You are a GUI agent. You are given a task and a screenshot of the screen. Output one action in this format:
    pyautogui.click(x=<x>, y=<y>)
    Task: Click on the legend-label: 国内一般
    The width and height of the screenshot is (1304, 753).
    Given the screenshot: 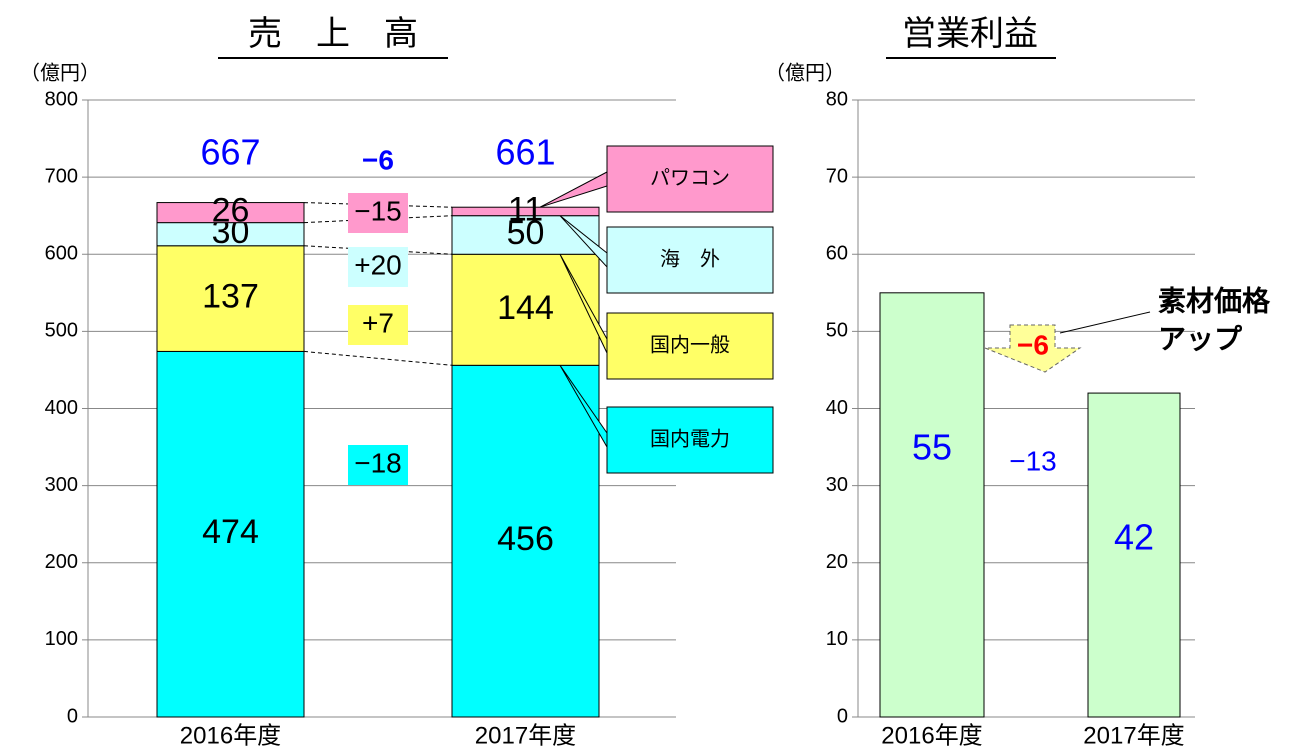 What is the action you would take?
    pyautogui.click(x=690, y=344)
    